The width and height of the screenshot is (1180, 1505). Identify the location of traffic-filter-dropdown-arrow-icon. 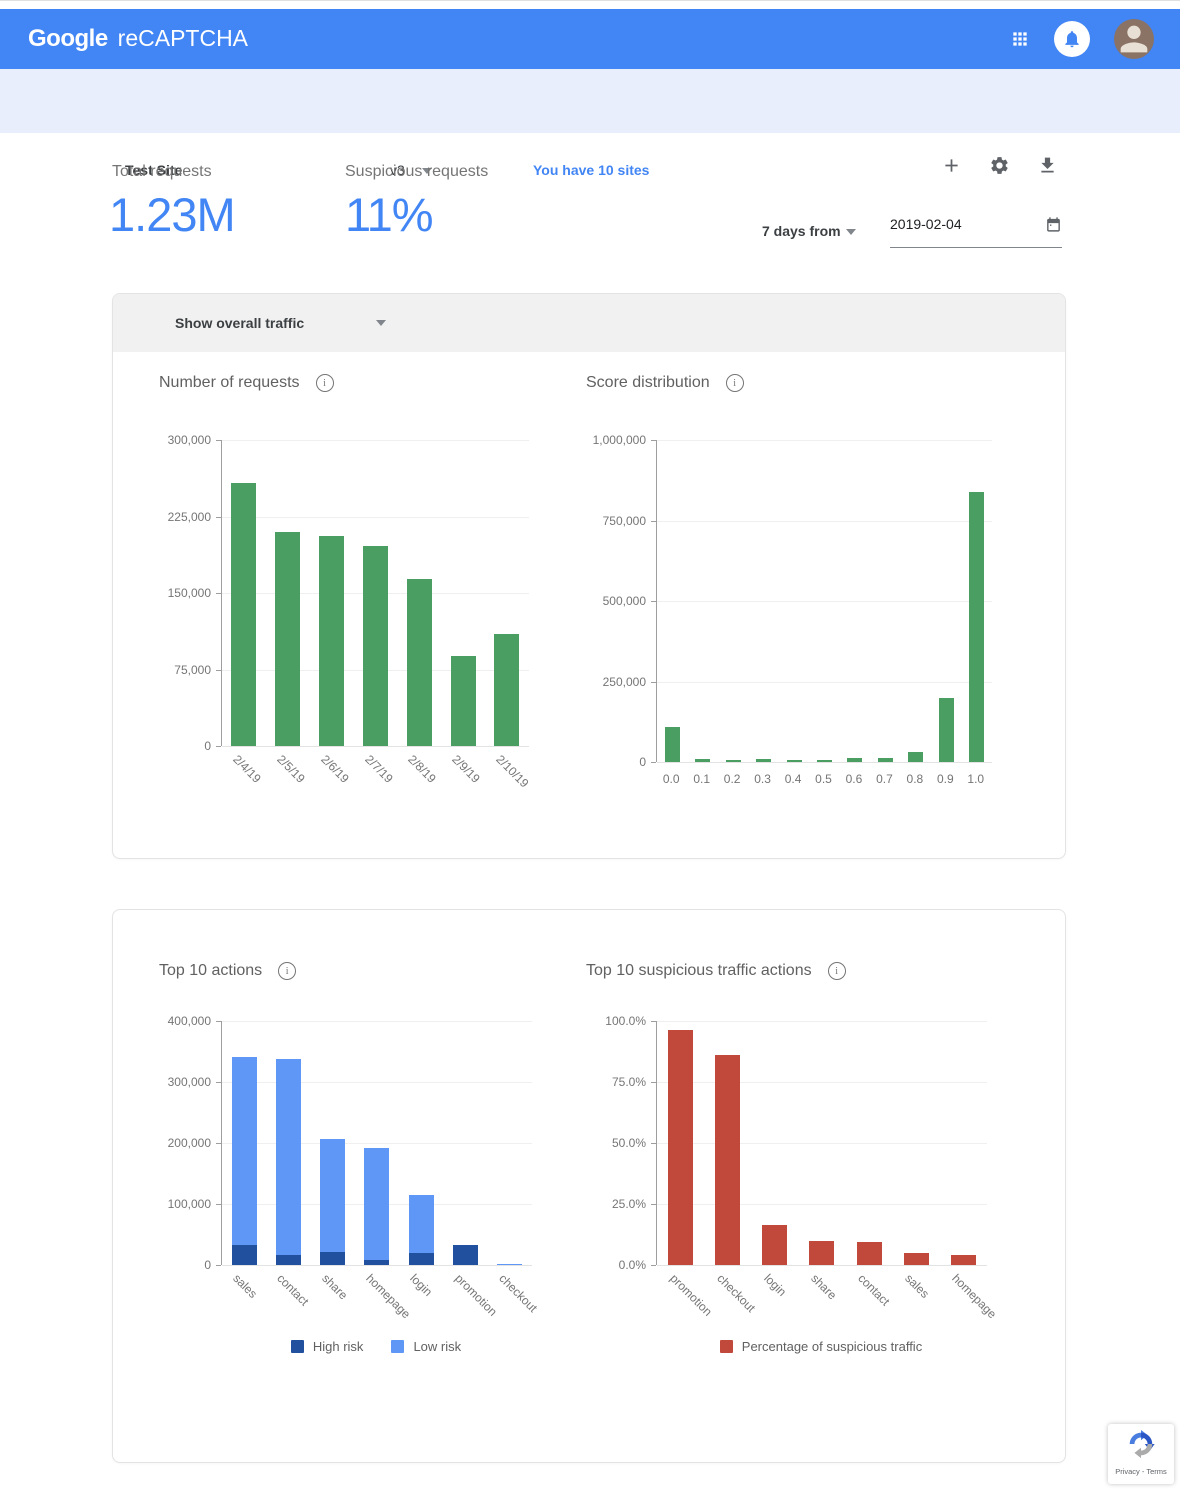
(381, 323).